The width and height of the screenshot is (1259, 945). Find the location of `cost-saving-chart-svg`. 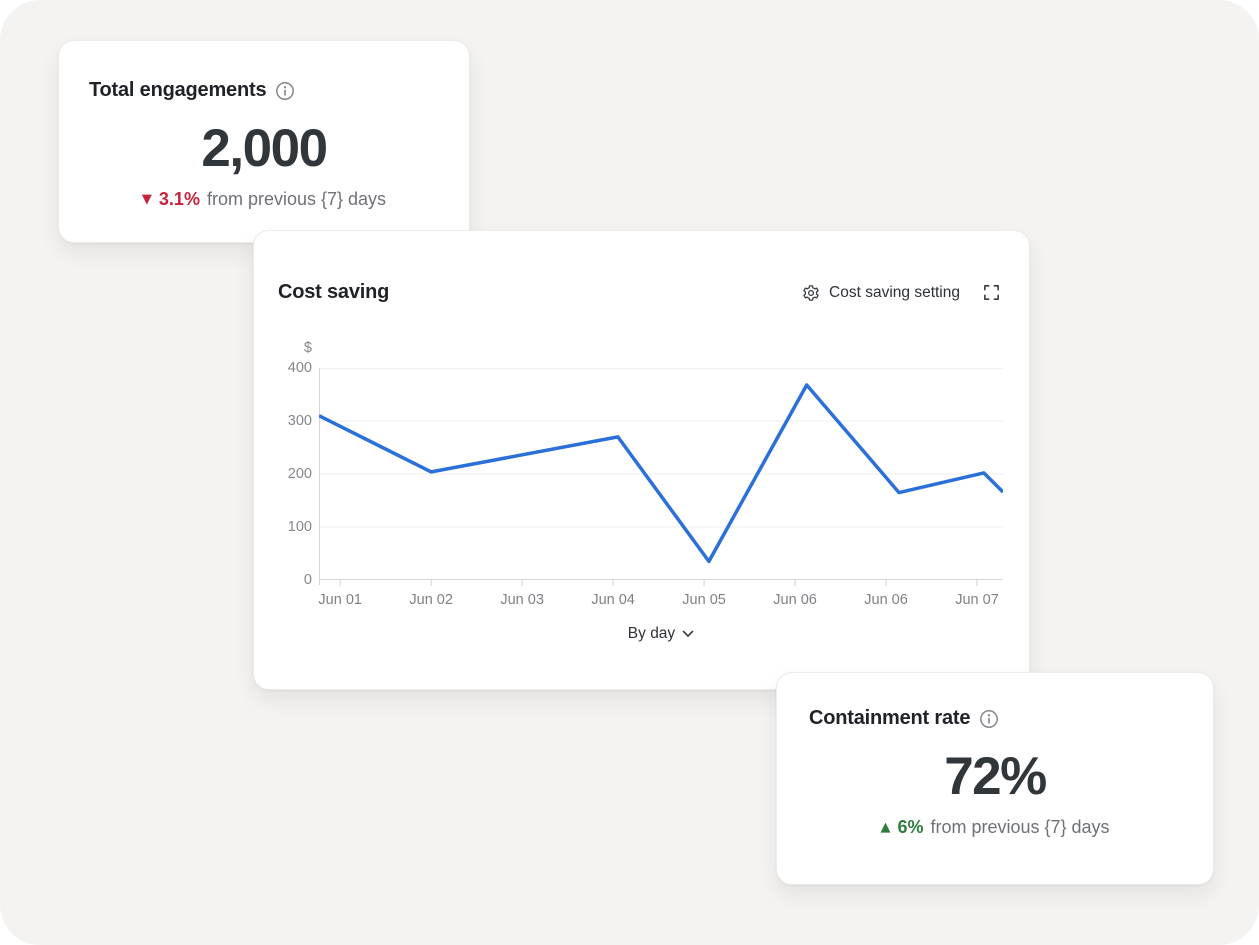

cost-saving-chart-svg is located at coordinates (661, 477).